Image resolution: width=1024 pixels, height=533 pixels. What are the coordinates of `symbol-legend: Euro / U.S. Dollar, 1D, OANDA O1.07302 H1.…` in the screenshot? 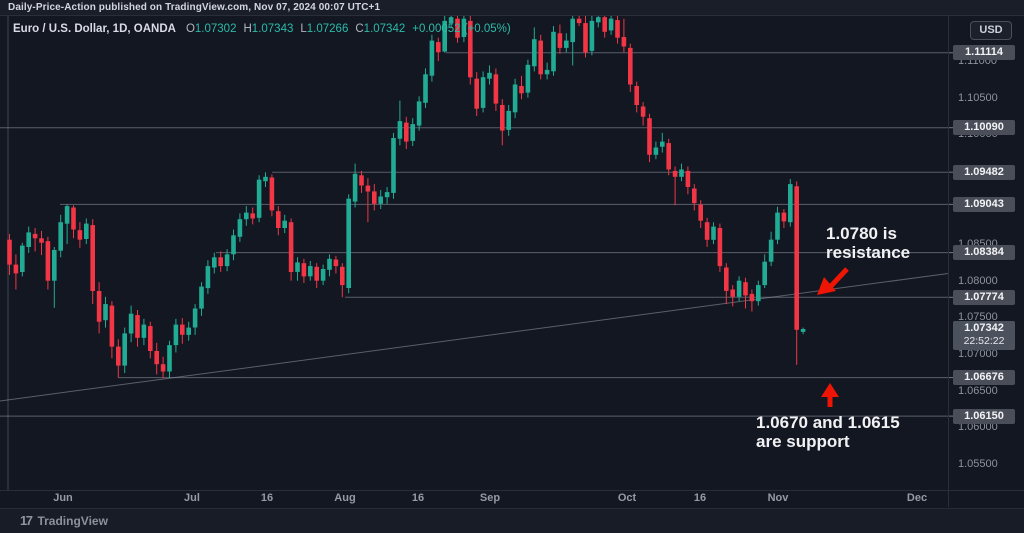 It's located at (262, 29).